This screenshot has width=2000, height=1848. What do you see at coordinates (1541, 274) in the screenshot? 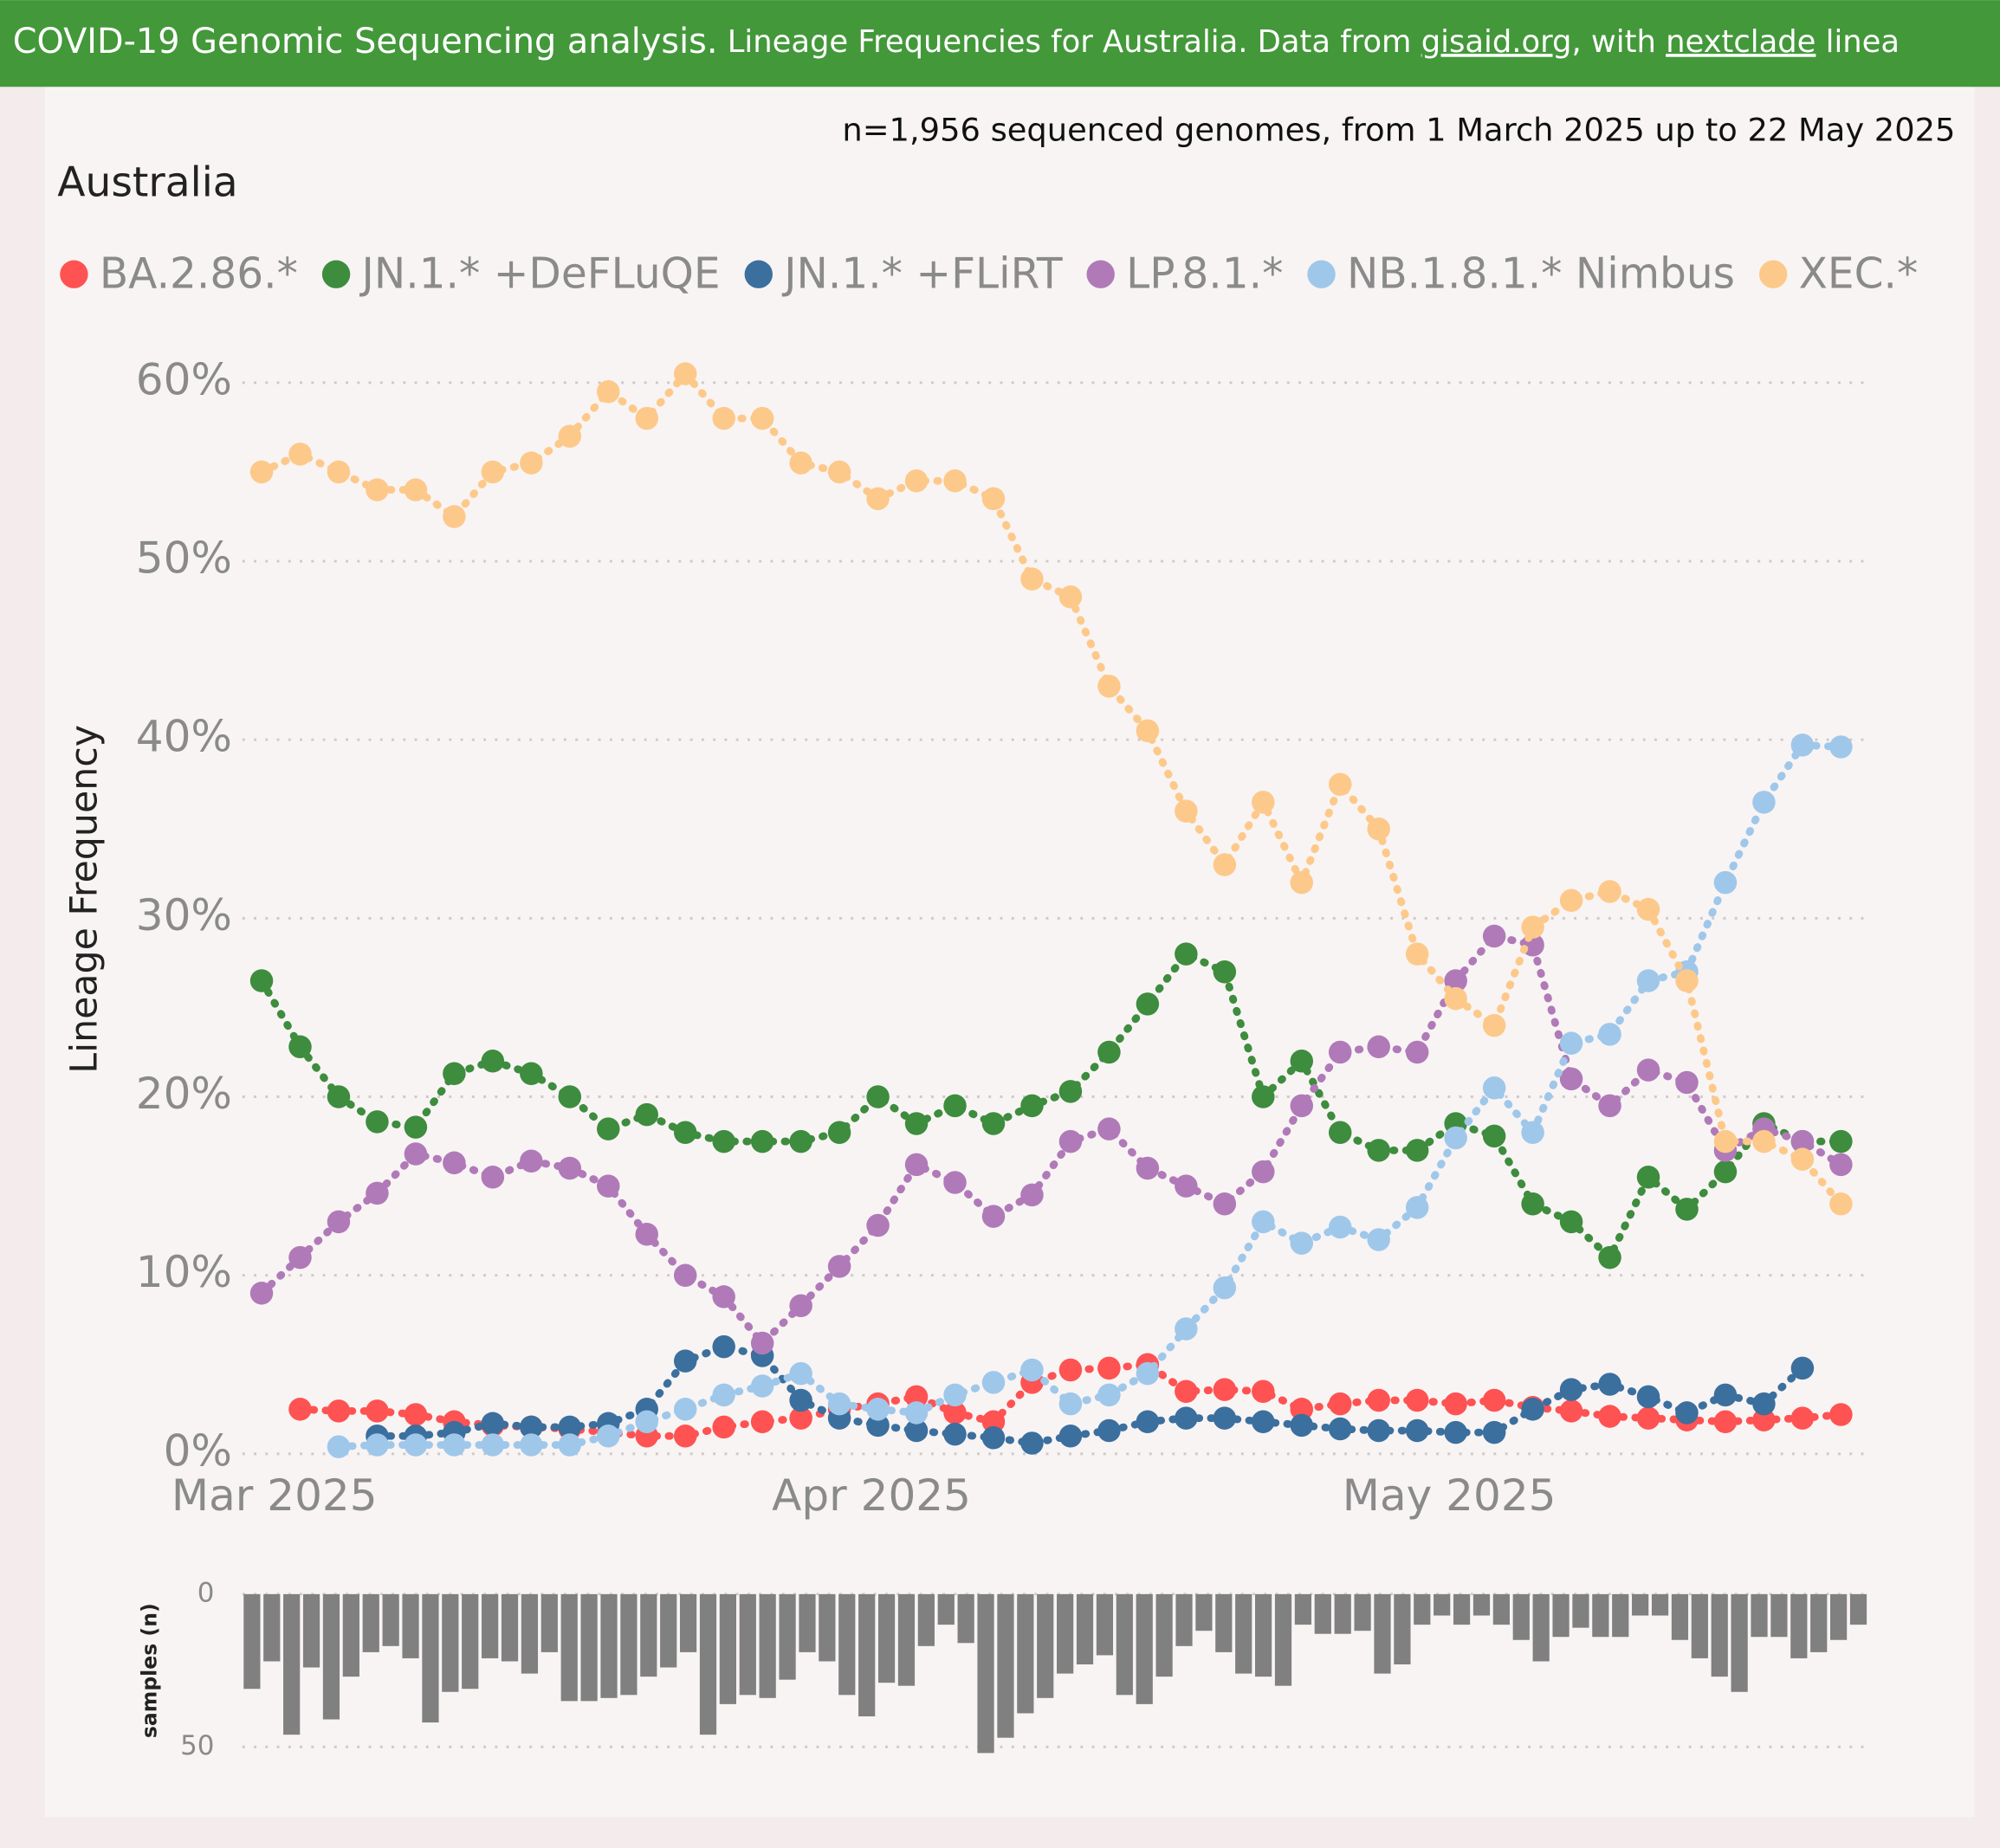
I see `legend-label: NB.1.8.1.* Nimbus` at bounding box center [1541, 274].